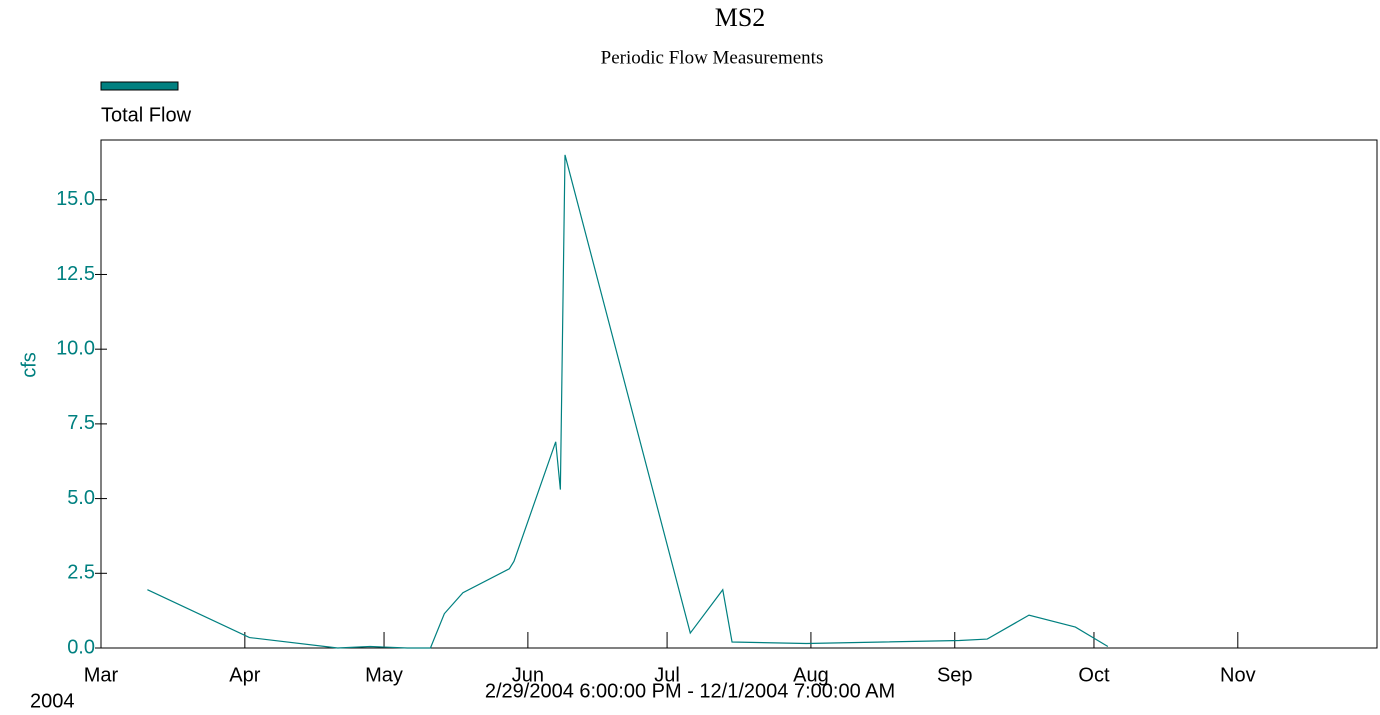 Image resolution: width=1380 pixels, height=715 pixels. What do you see at coordinates (75, 274) in the screenshot?
I see `y-tick-label: 12.5` at bounding box center [75, 274].